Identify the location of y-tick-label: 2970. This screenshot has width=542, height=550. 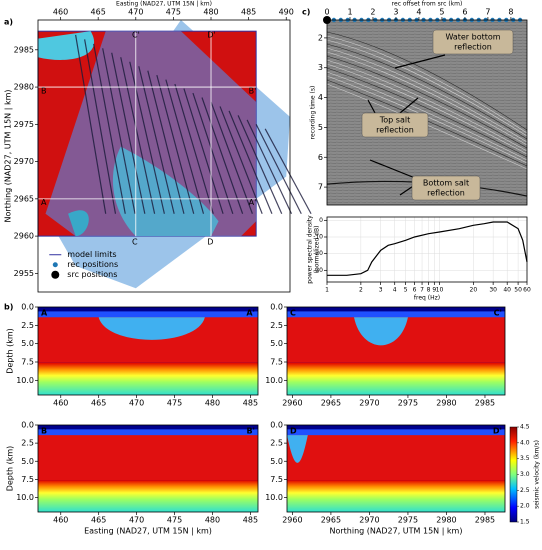
(24, 161).